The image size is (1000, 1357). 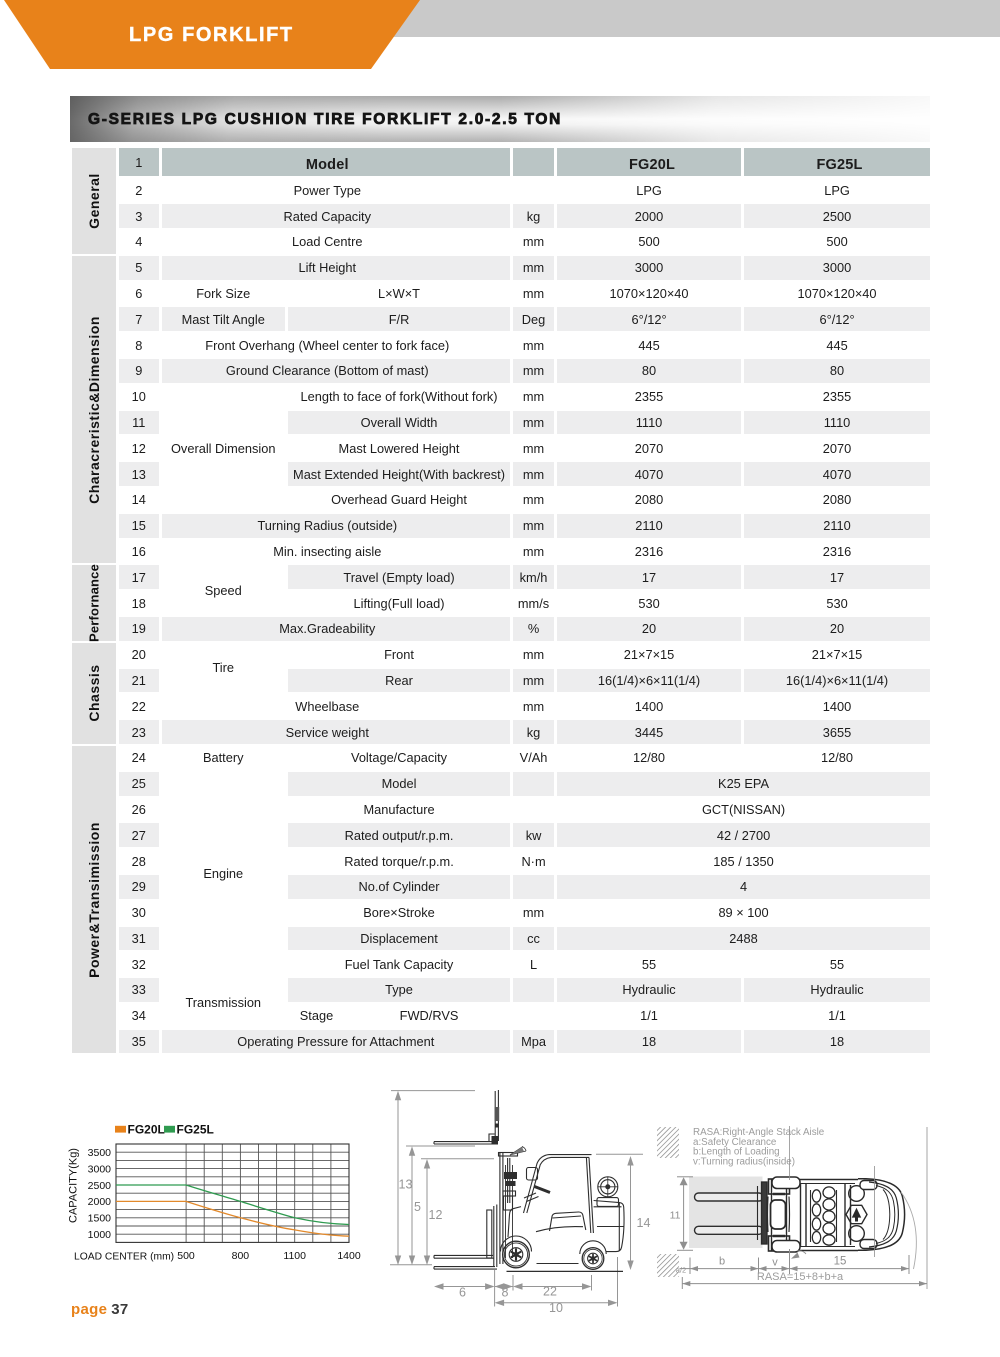 I want to click on svg-text: RASA=15+8+b+a, so click(x=800, y=1277).